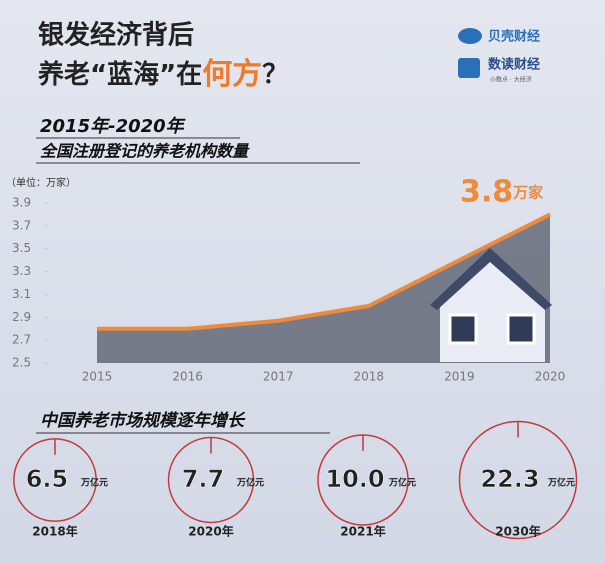 The height and width of the screenshot is (564, 605). I want to click on value-label: 22.3, so click(509, 479).